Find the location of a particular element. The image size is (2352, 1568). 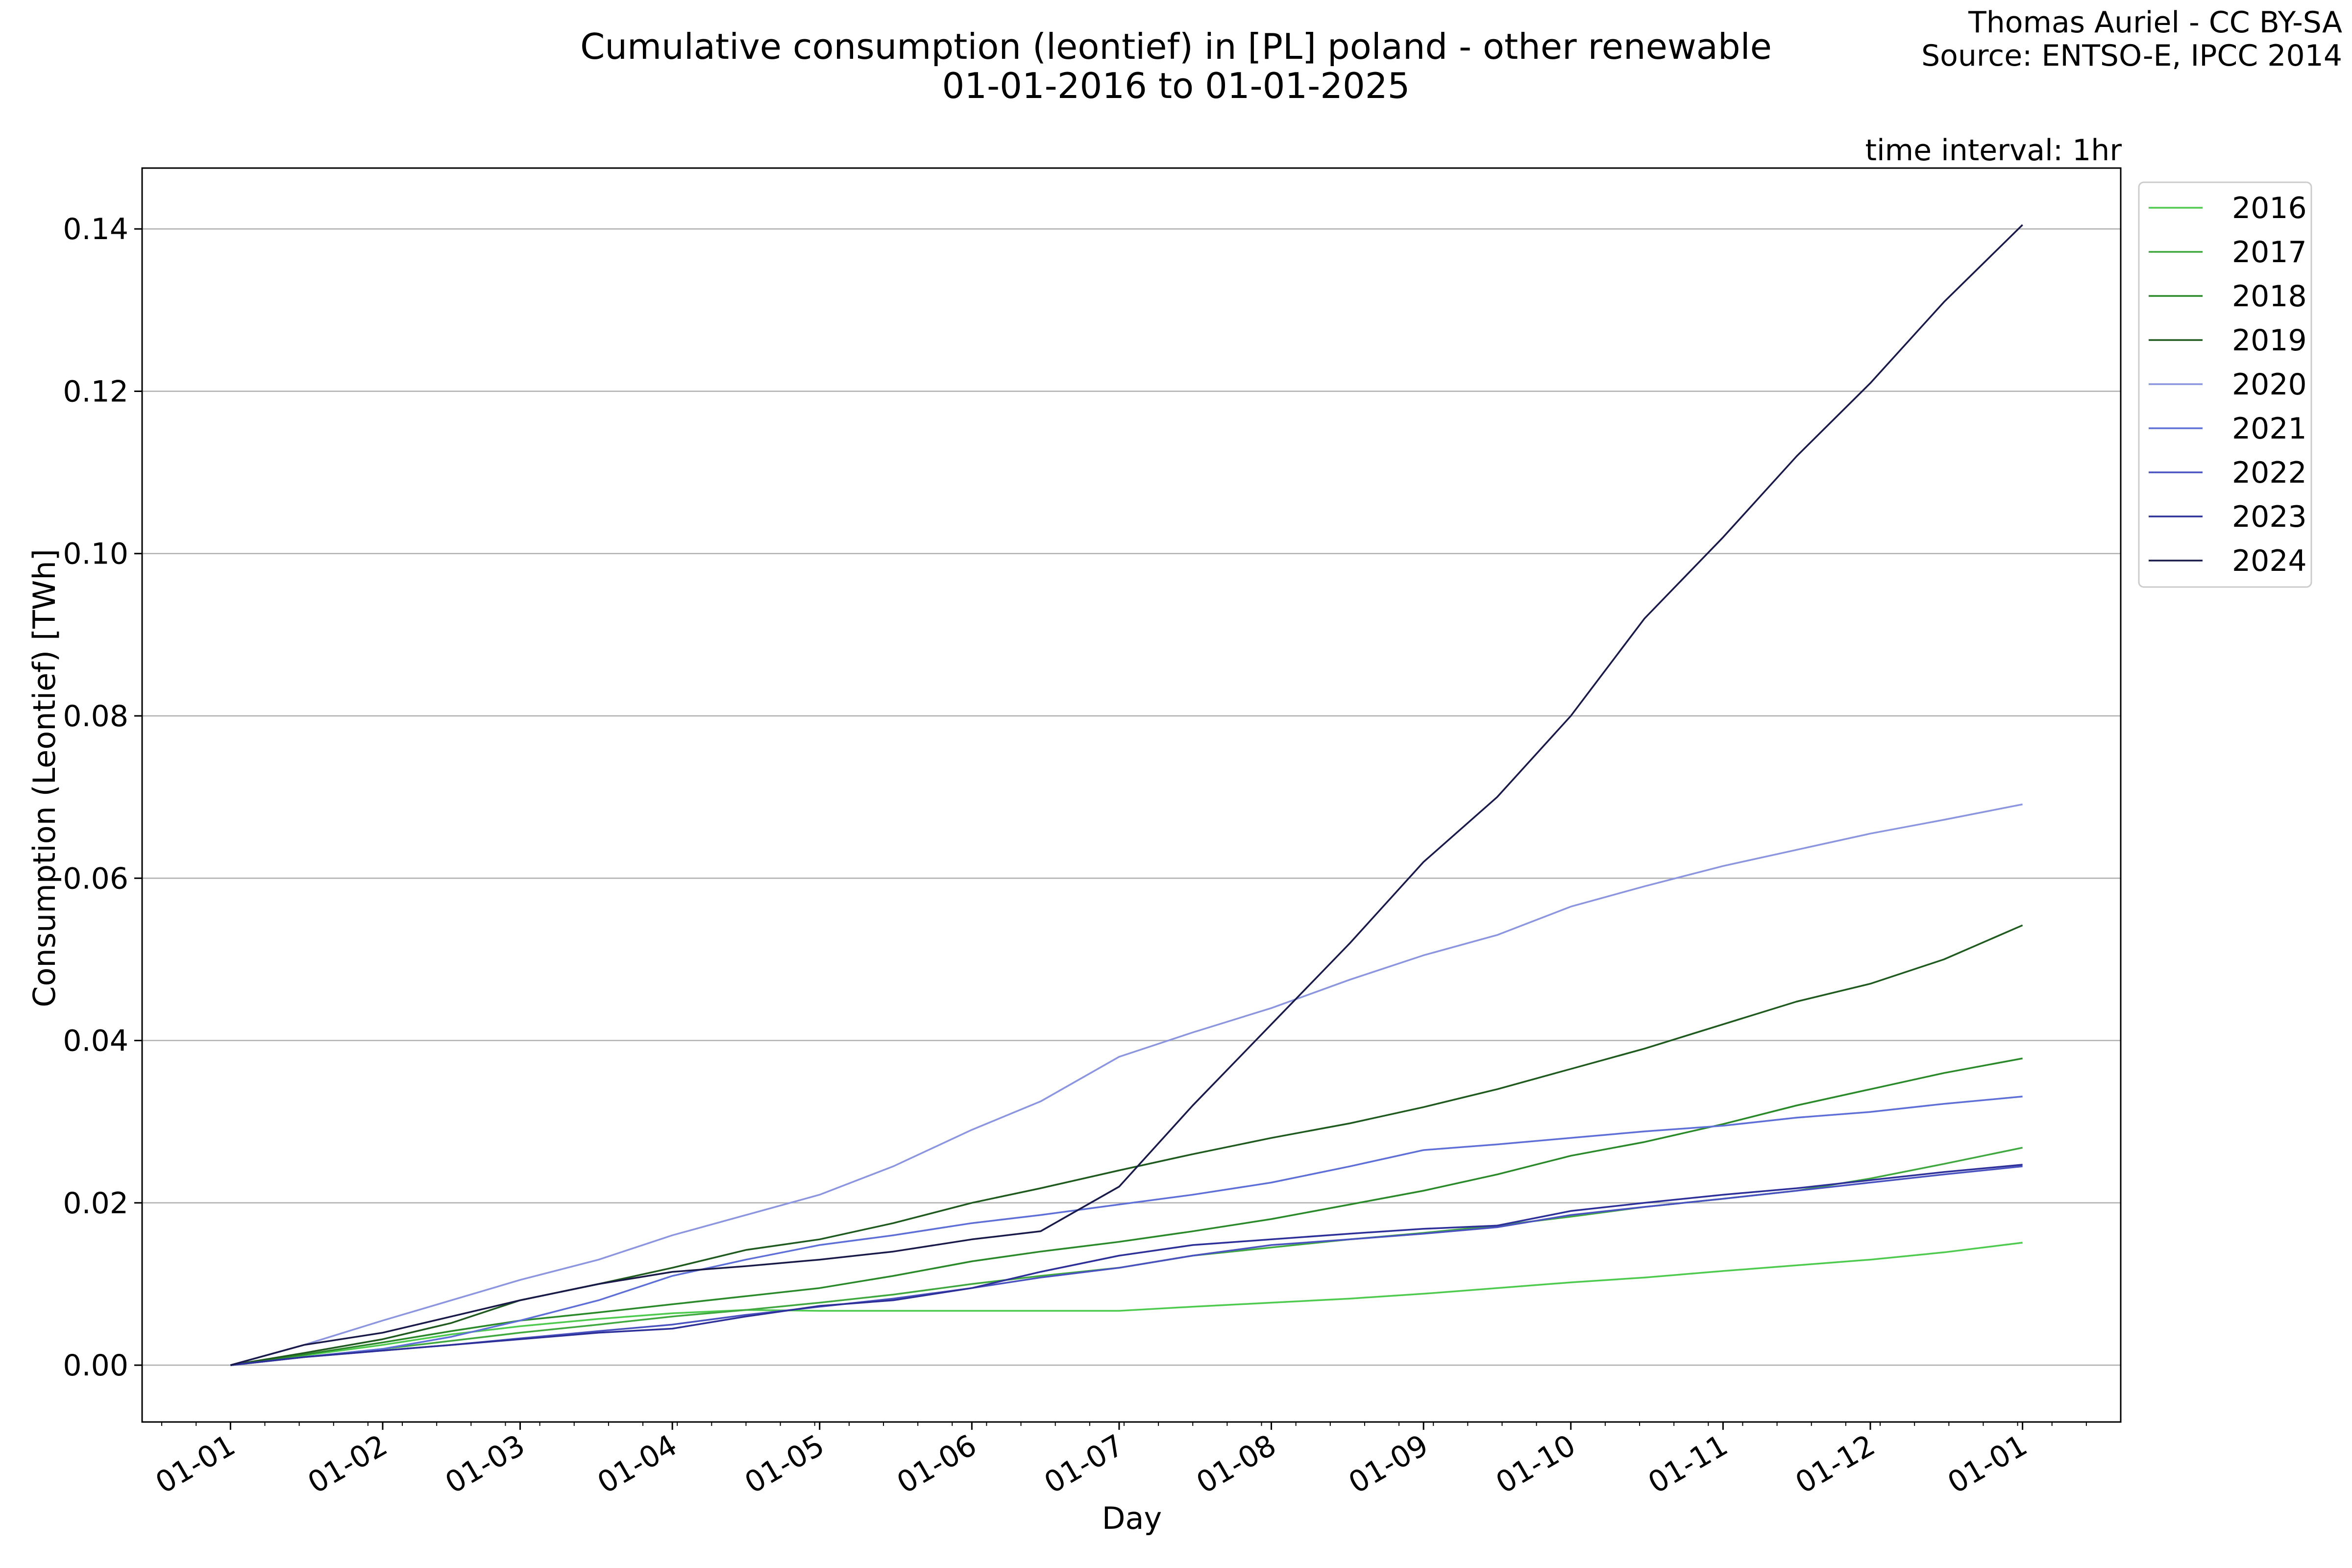

series-line-2023 is located at coordinates (1126, 1265).